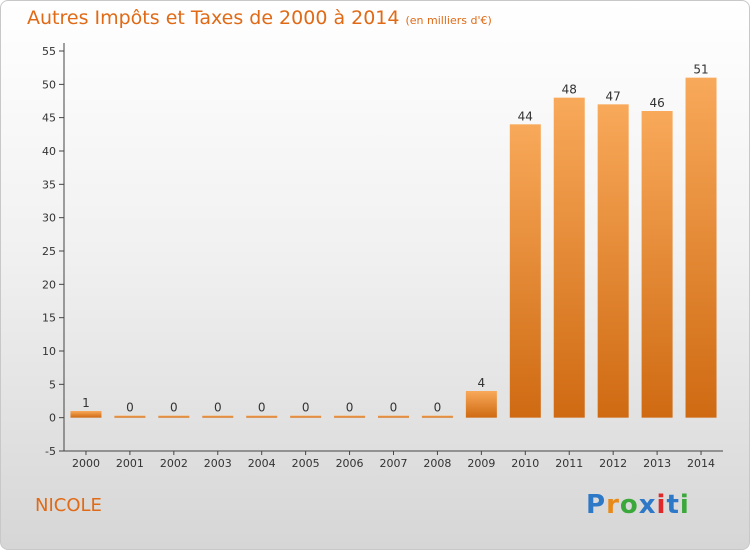  Describe the element at coordinates (49, 51) in the screenshot. I see `y-tick-label: 55` at that location.